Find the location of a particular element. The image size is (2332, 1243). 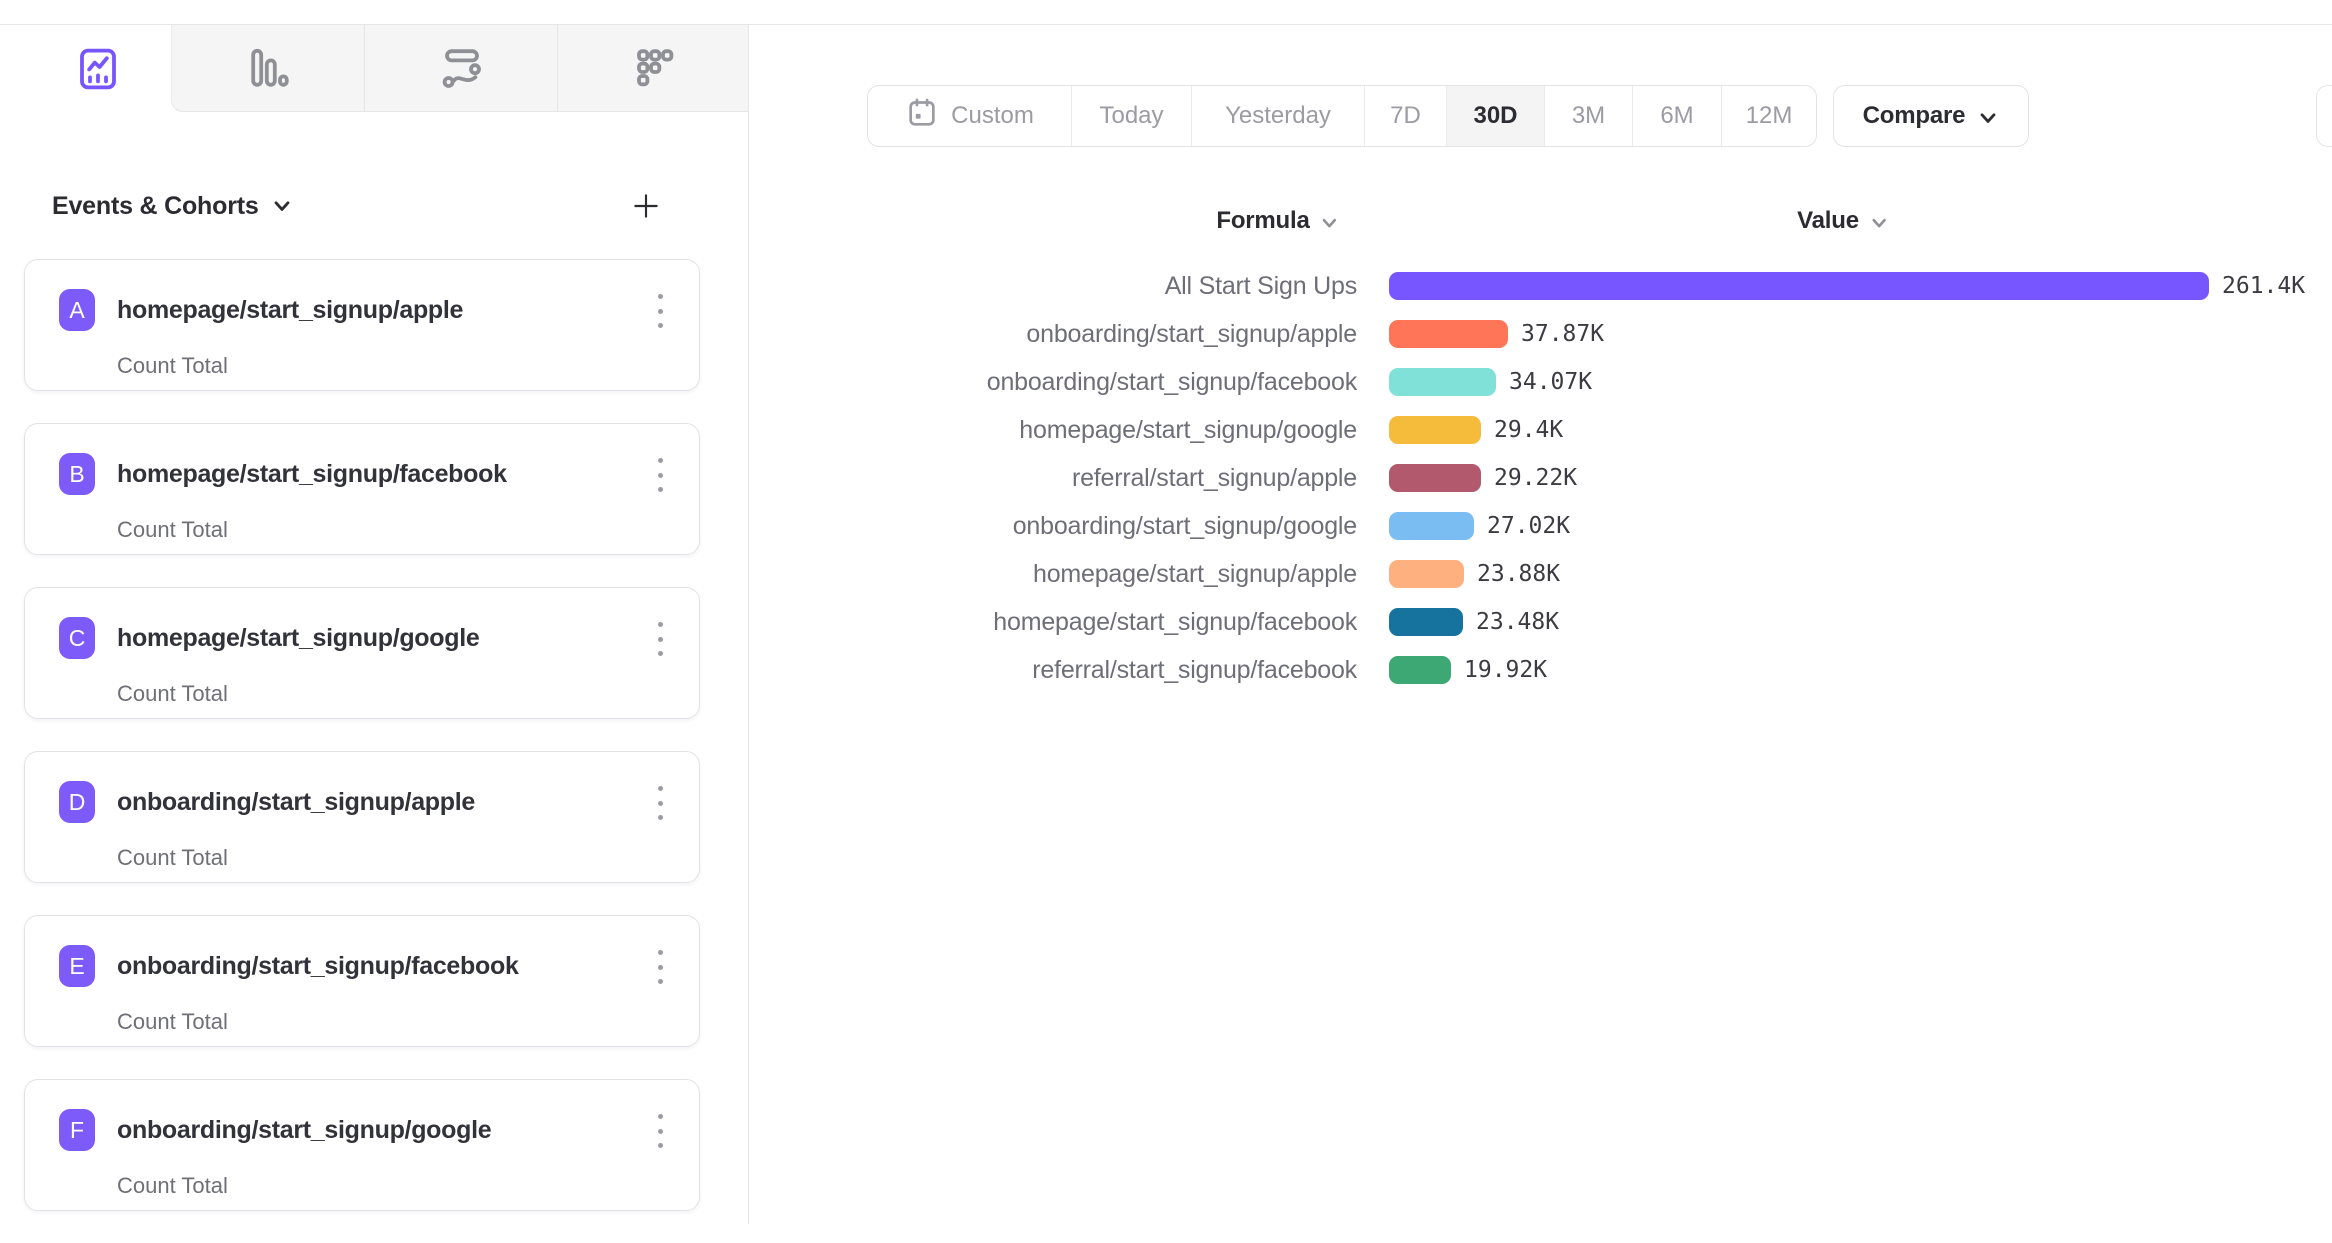

sidebar-main-divider is located at coordinates (748, 624).